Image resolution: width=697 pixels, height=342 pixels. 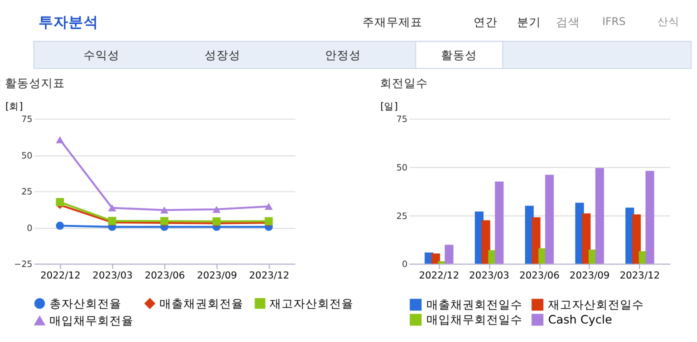 What do you see at coordinates (668, 21) in the screenshot?
I see `text: 산식` at bounding box center [668, 21].